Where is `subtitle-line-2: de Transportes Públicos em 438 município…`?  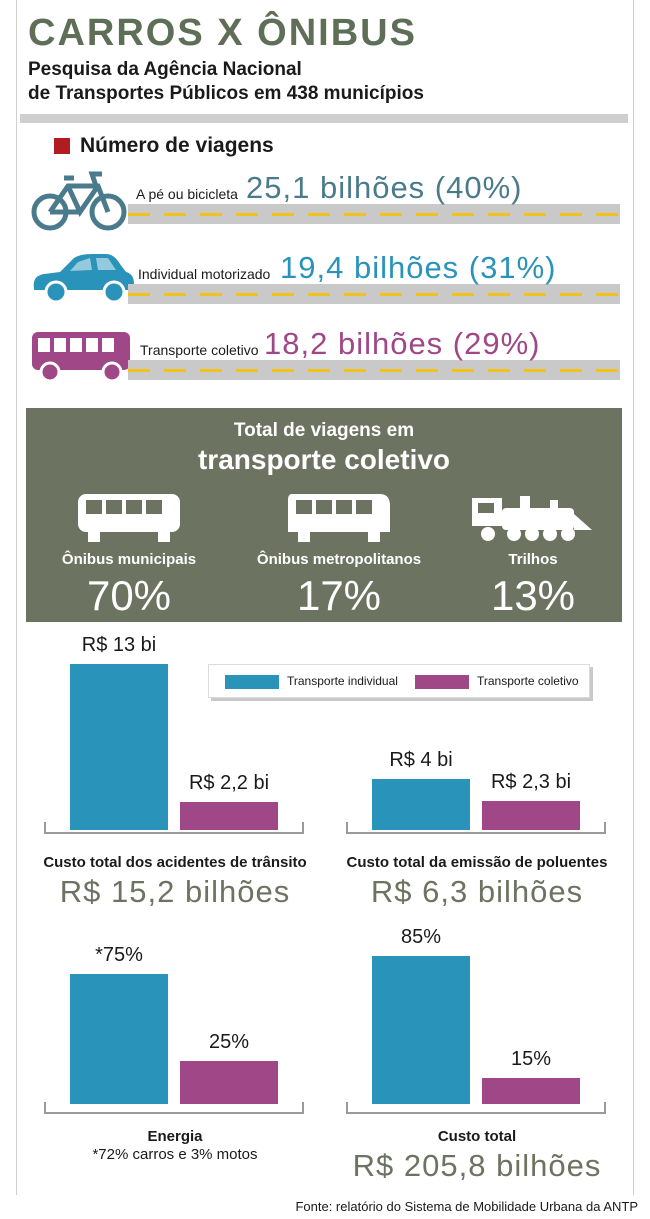 subtitle-line-2: de Transportes Públicos em 438 município… is located at coordinates (226, 93).